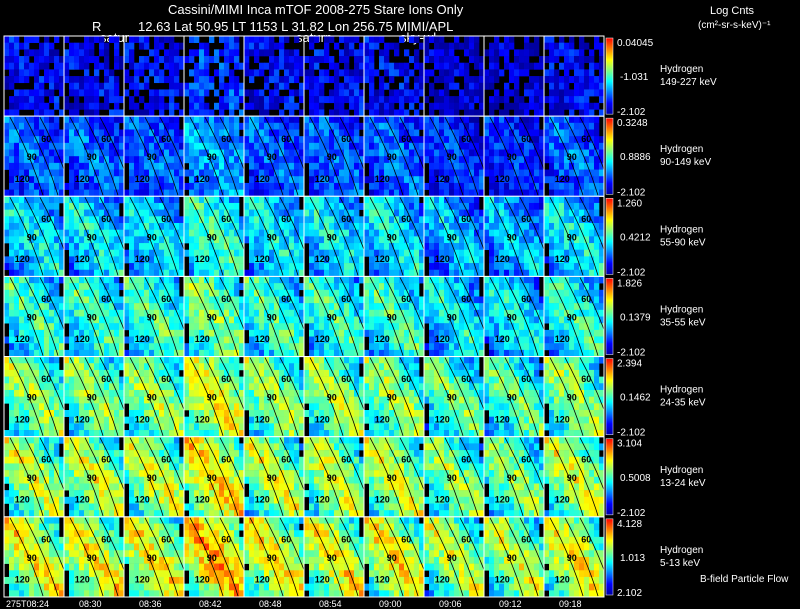 This screenshot has height=609, width=800. I want to click on contour-label: 60, so click(346, 139).